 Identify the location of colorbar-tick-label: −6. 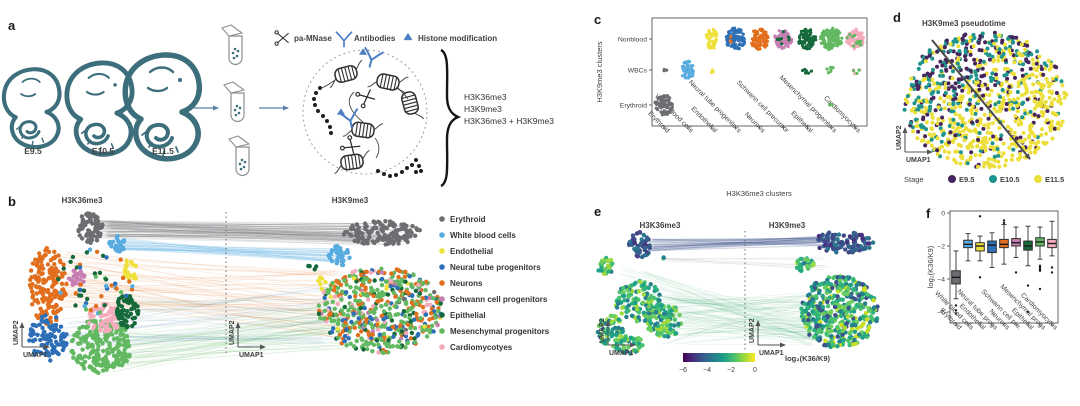
(683, 370).